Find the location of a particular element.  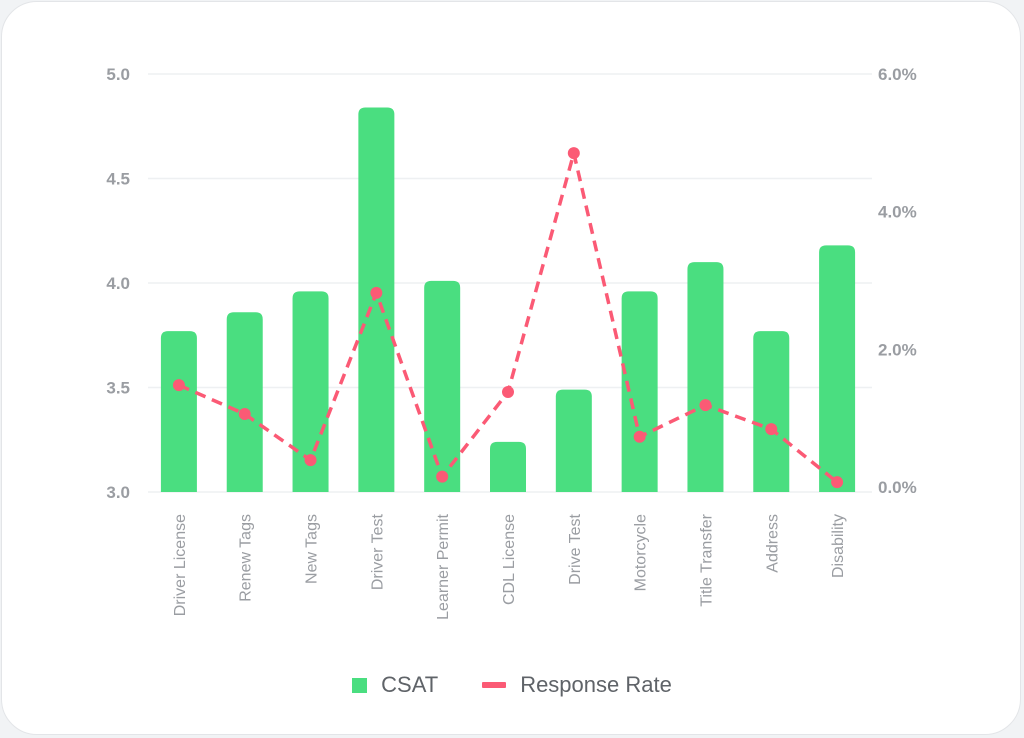

x-tick-label: Driver License is located at coordinates (180, 565).